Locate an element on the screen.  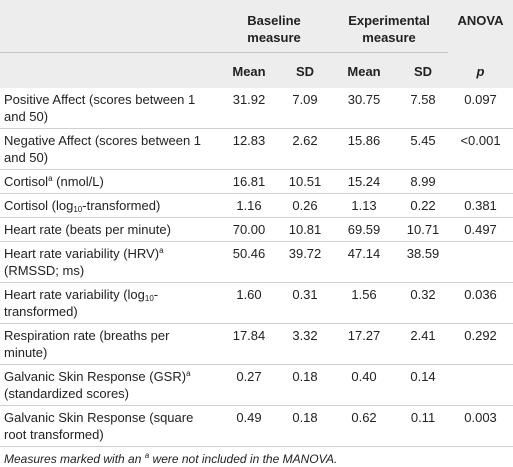
cell: 30.75 is located at coordinates (364, 108).